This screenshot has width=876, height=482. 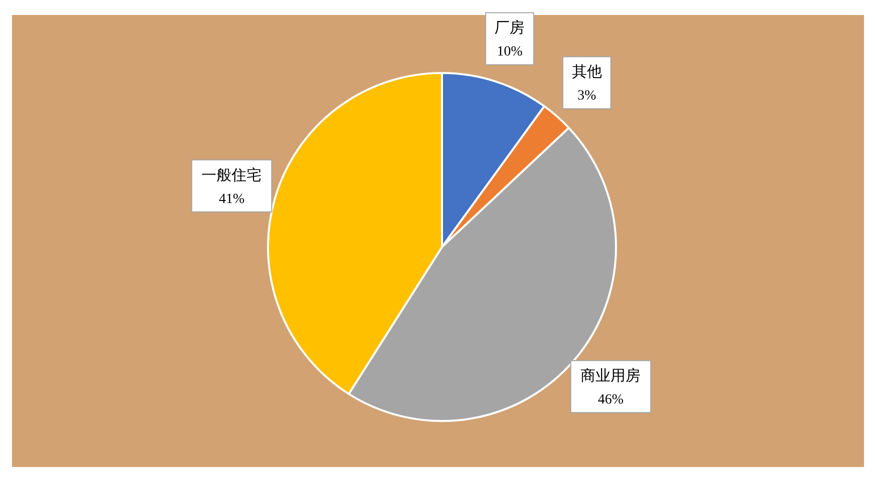 What do you see at coordinates (611, 400) in the screenshot?
I see `data-label: 46%` at bounding box center [611, 400].